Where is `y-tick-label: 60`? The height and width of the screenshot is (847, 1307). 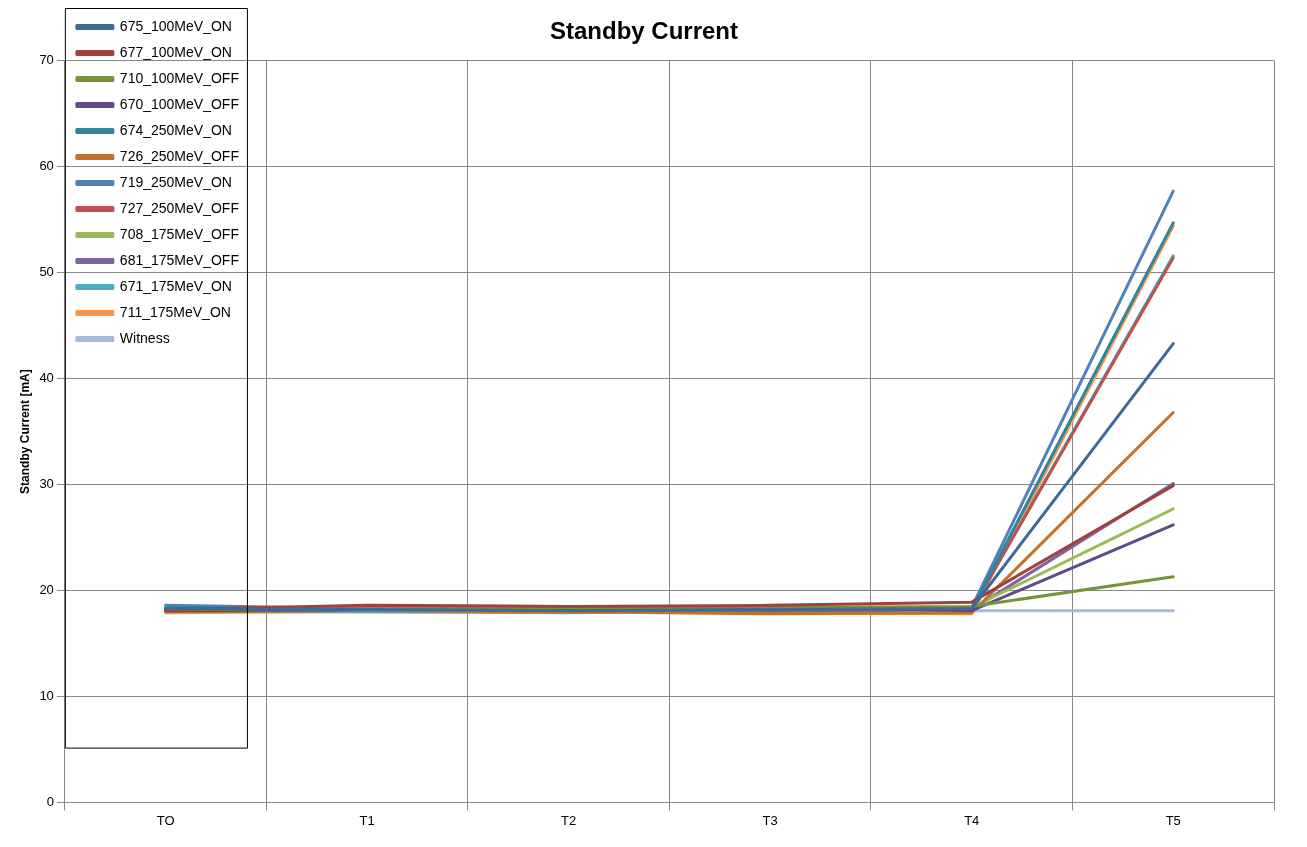 y-tick-label: 60 is located at coordinates (46, 166).